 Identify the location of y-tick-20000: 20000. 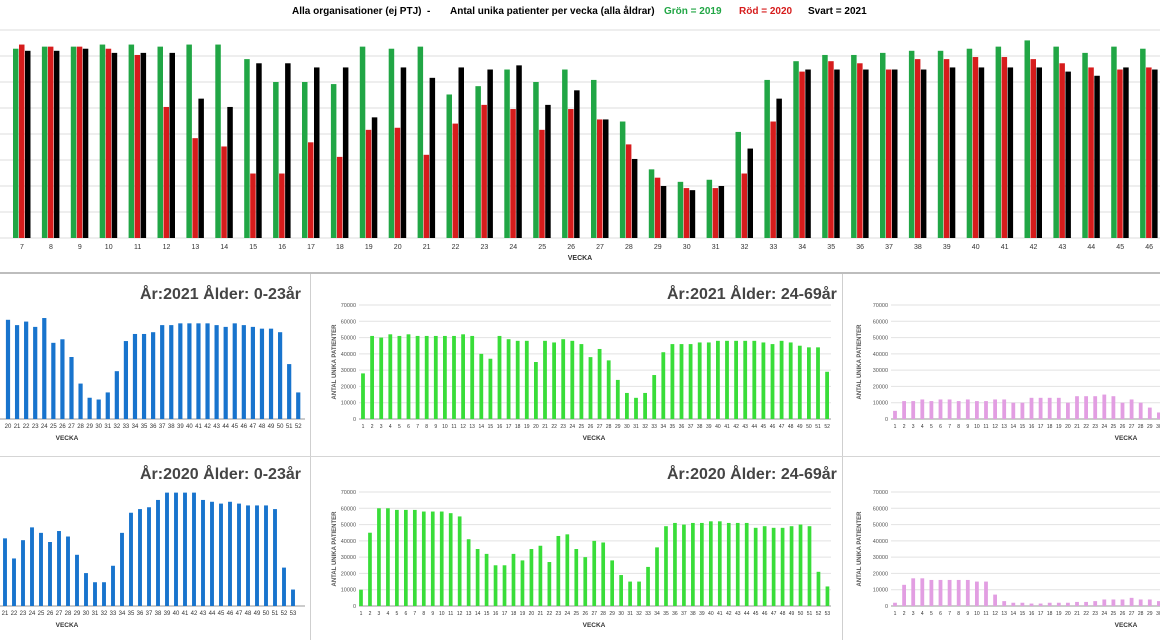
(348, 387).